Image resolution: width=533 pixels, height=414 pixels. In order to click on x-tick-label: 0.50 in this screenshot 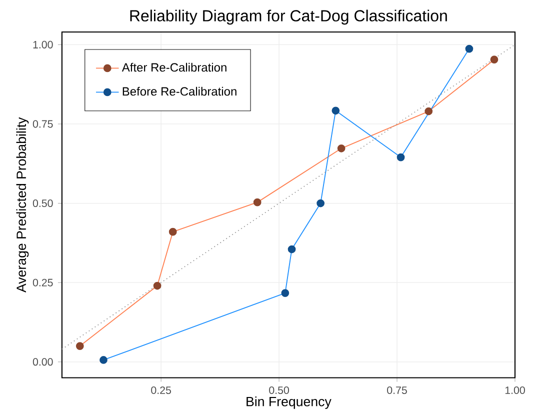, I will do `click(279, 390)`.